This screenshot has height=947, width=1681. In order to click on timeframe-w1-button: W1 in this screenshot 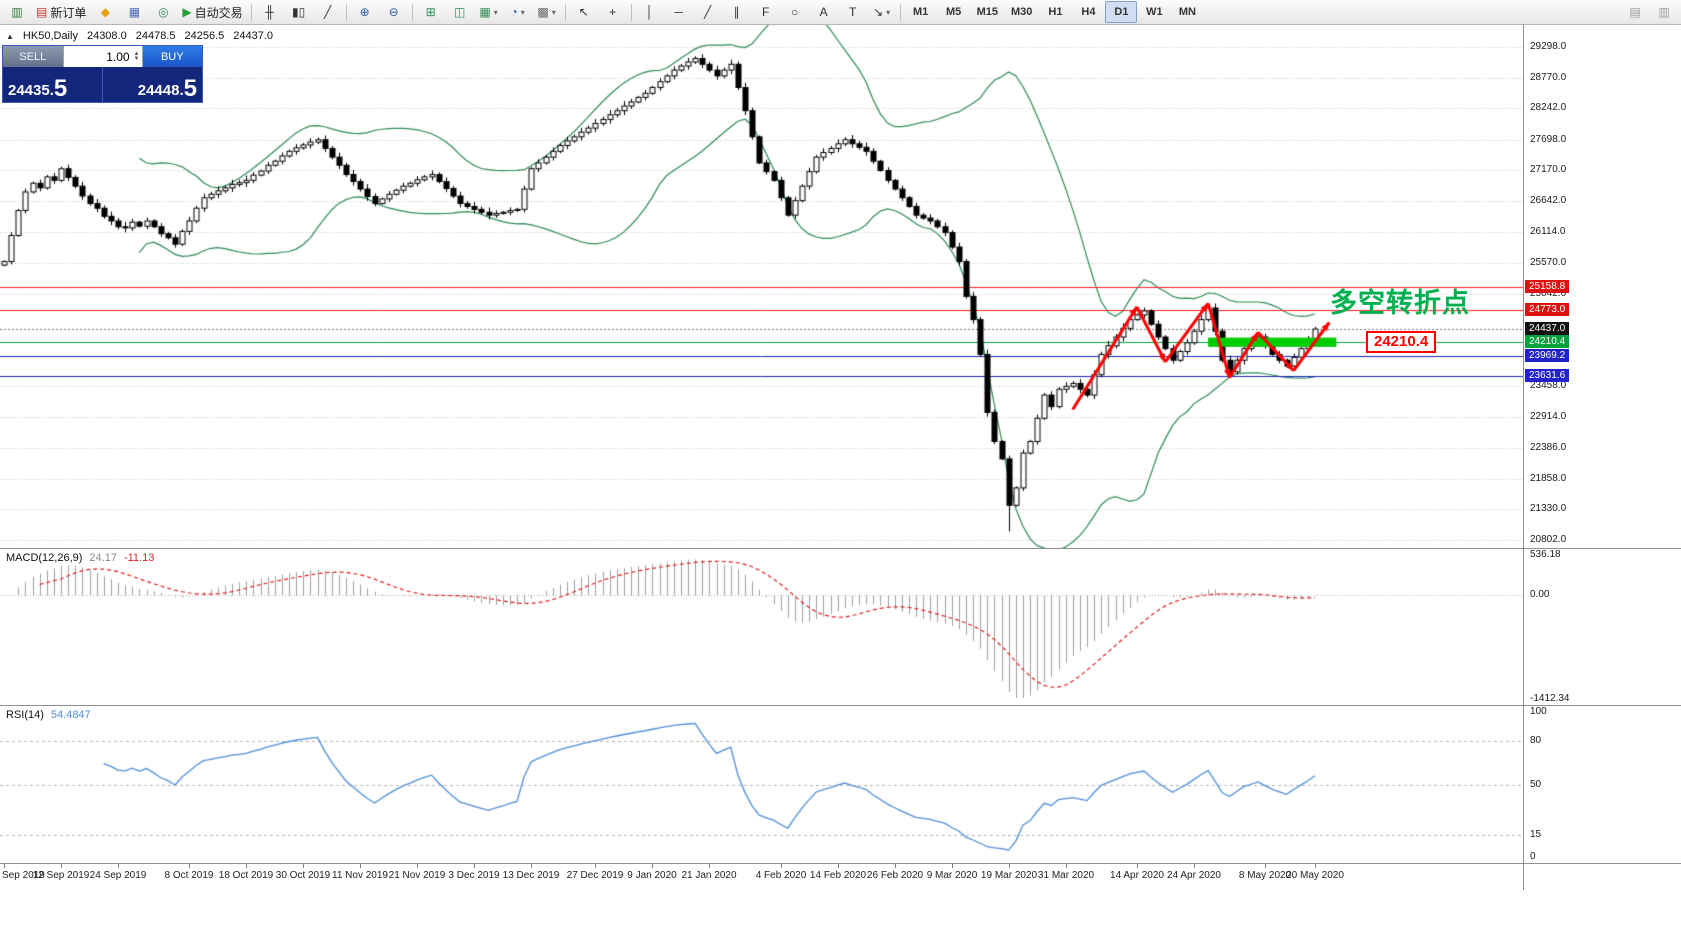, I will do `click(1154, 12)`.